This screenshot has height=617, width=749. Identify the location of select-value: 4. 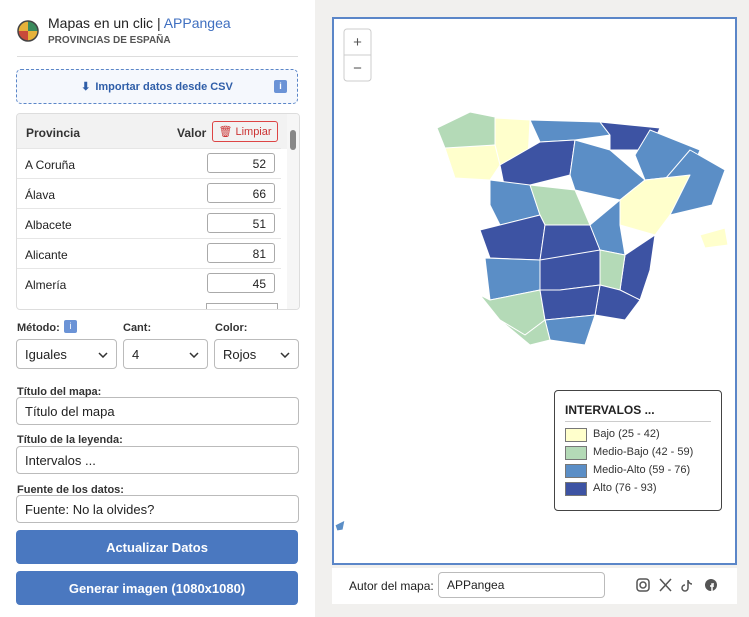
(136, 354).